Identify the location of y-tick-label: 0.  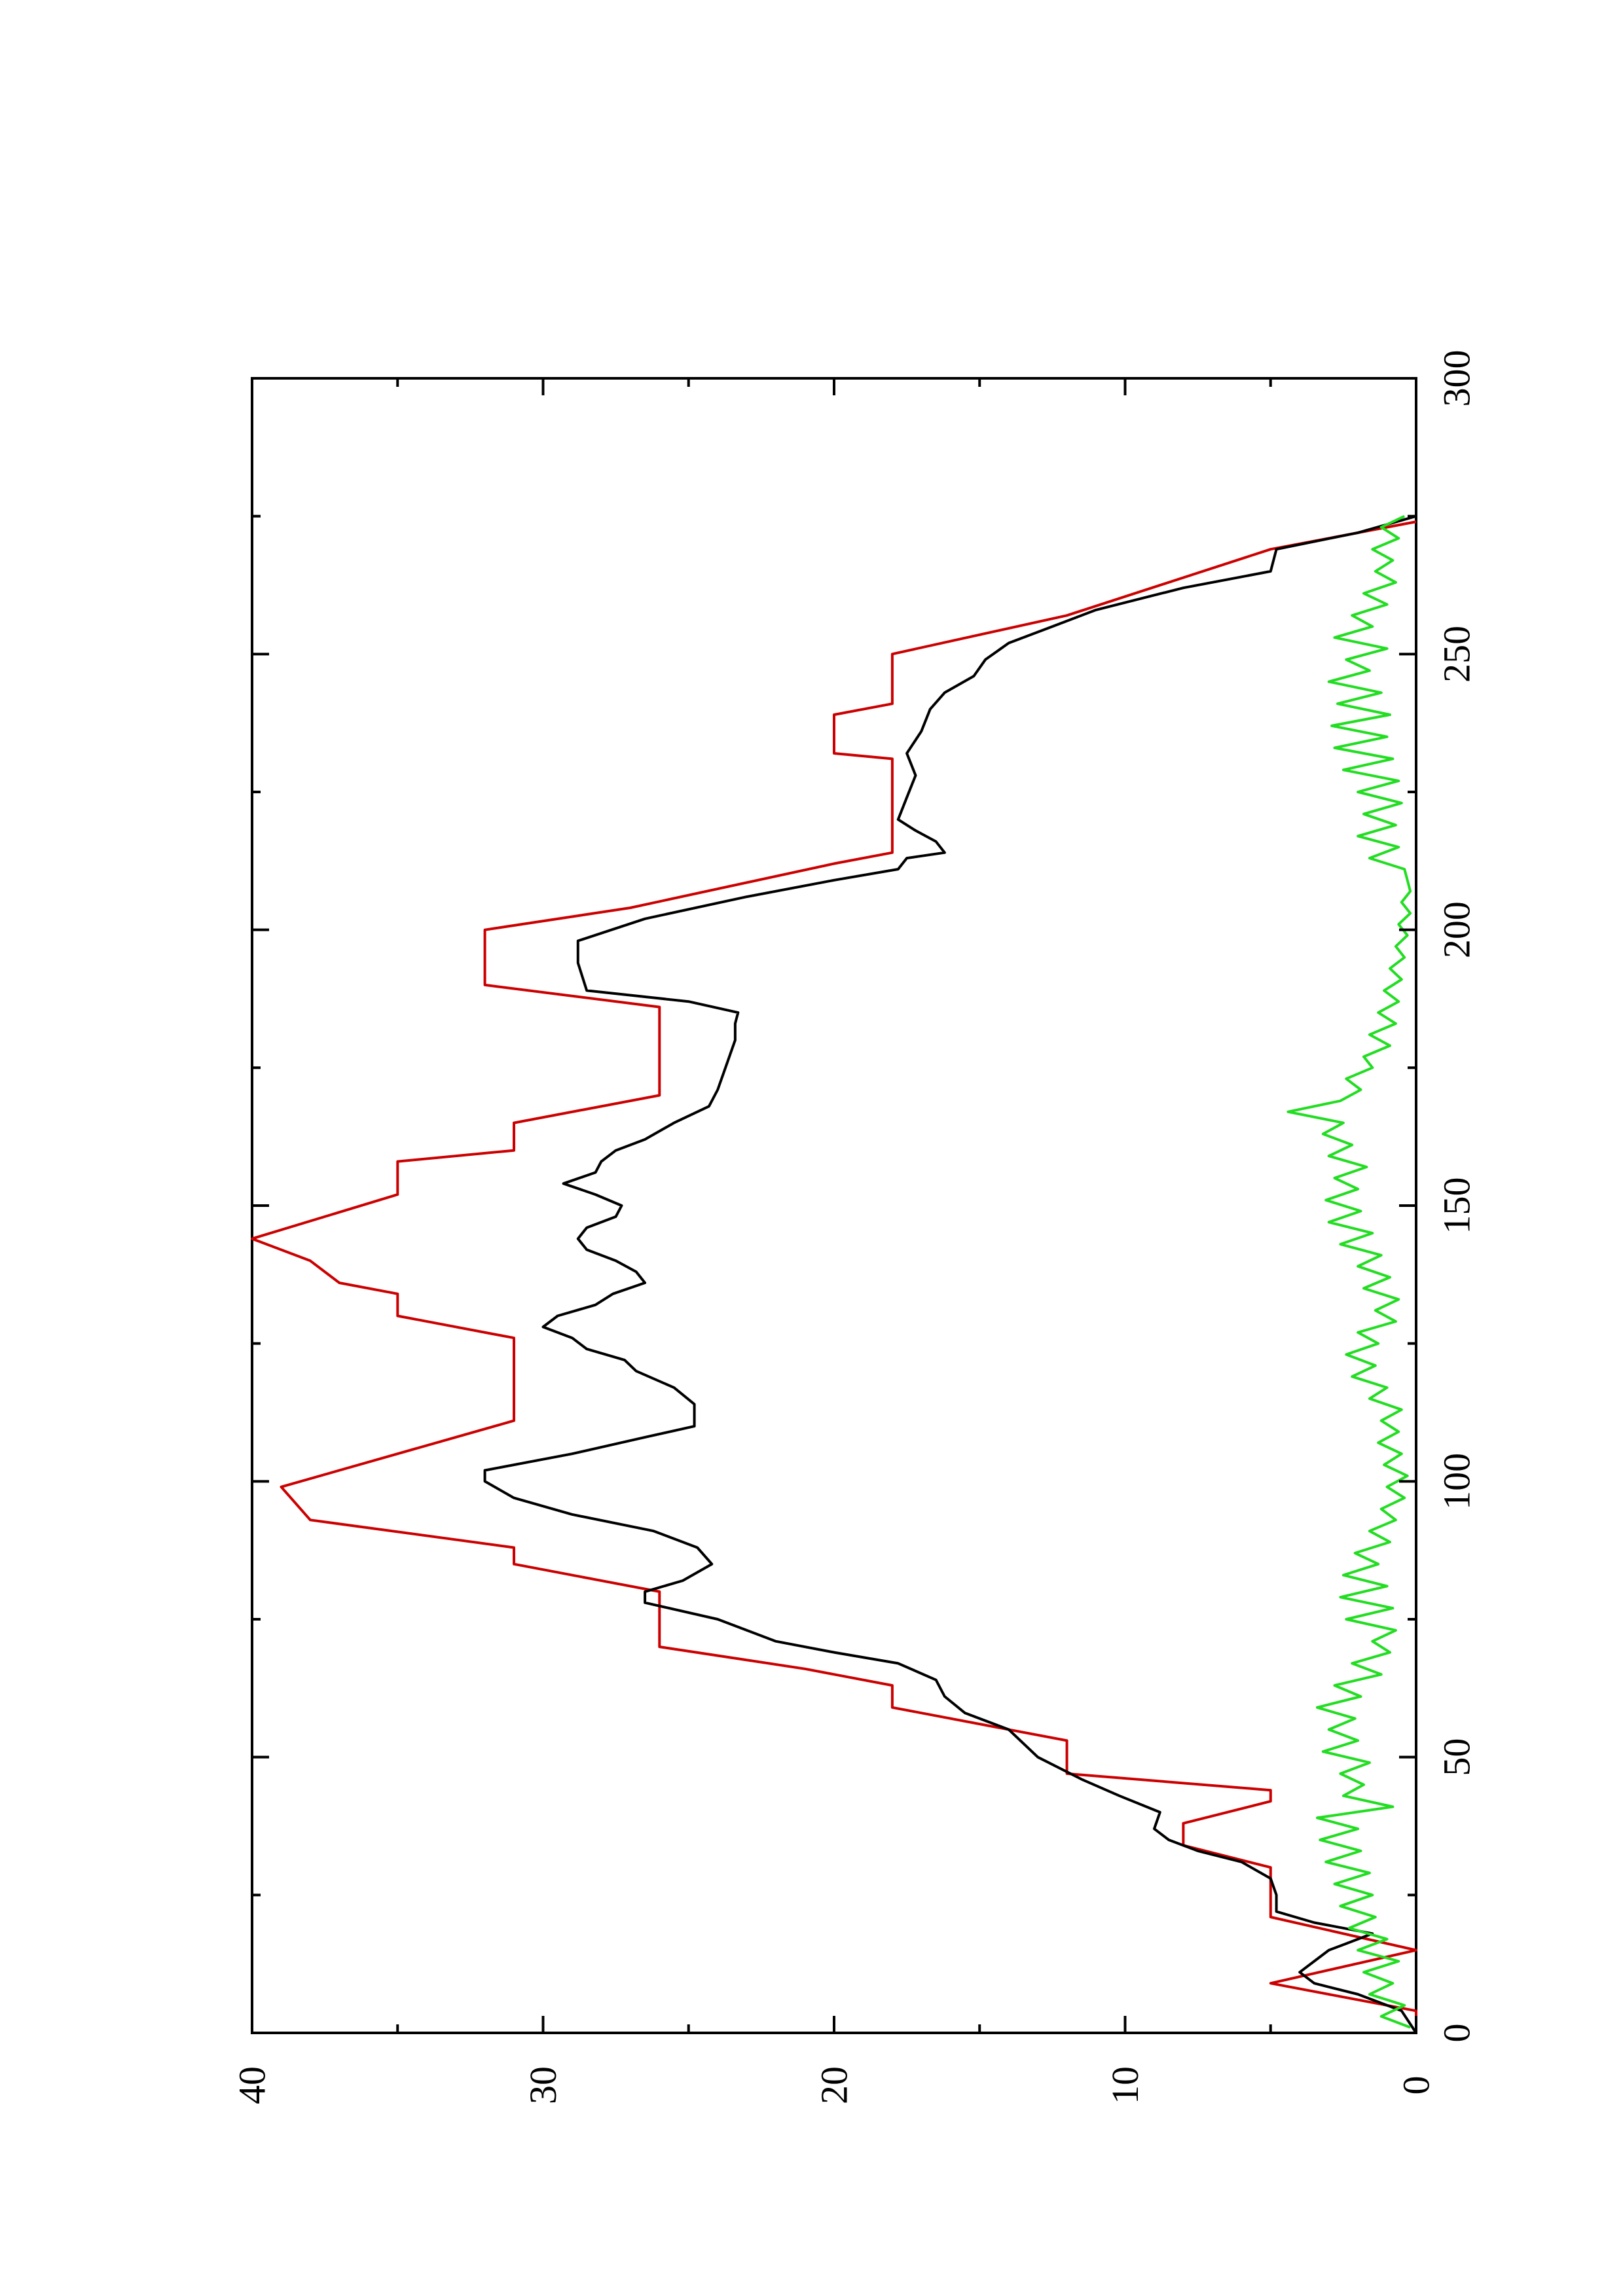
(1416, 2085).